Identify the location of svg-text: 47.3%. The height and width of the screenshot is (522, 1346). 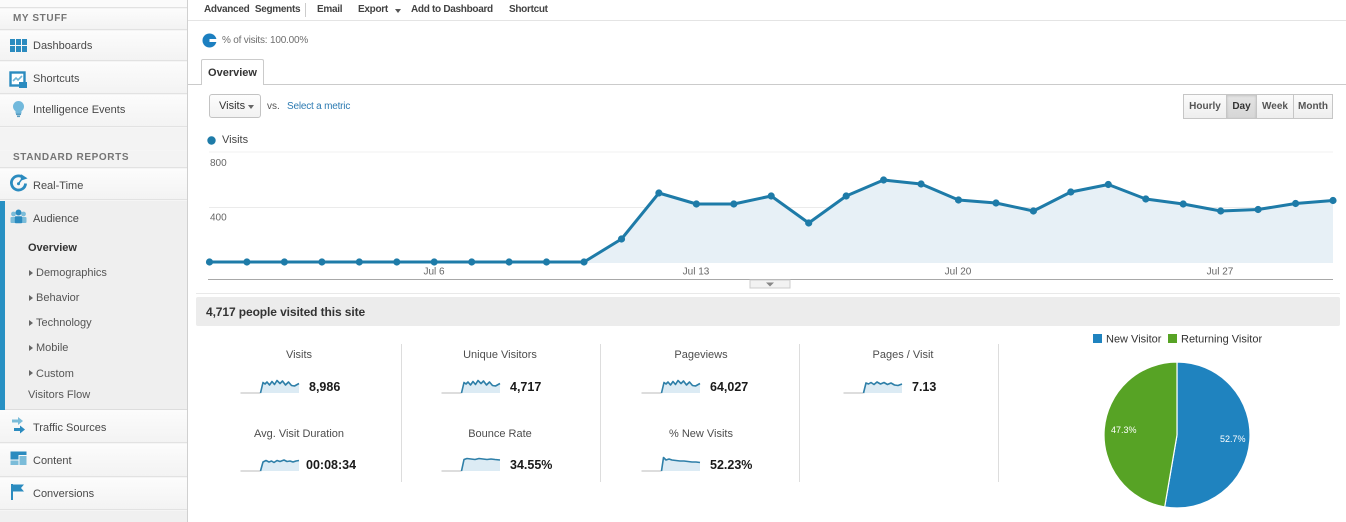
(1124, 430).